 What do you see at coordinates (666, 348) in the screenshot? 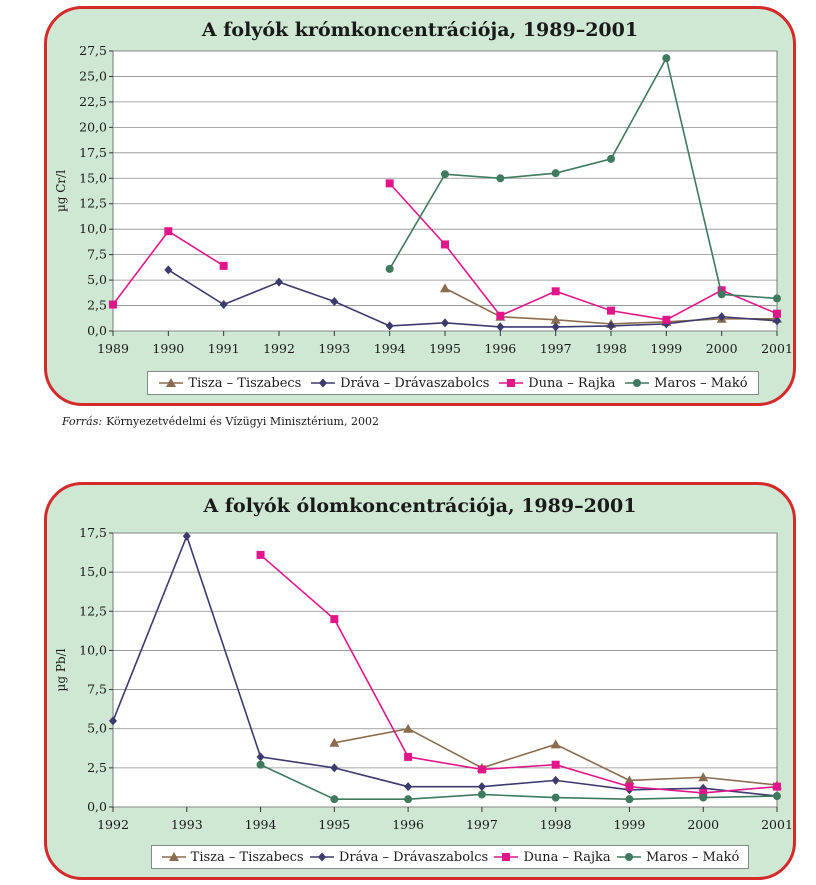
I see `x-tick-label: 1999` at bounding box center [666, 348].